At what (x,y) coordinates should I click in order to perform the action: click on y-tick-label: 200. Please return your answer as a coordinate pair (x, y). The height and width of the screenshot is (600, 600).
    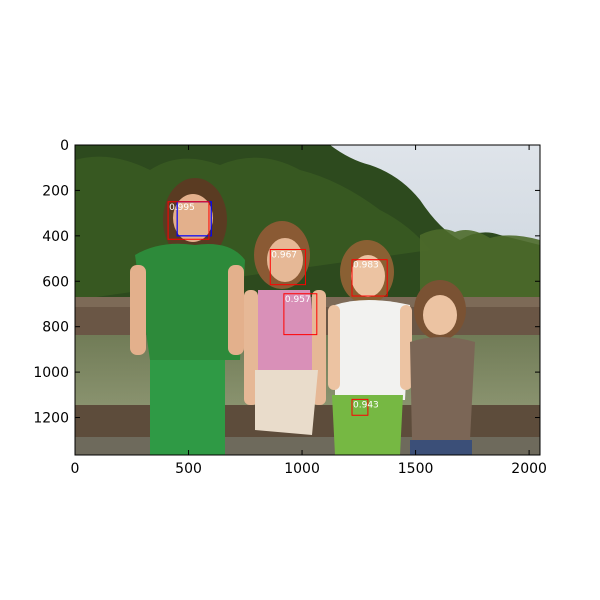
    Looking at the image, I should click on (55, 191).